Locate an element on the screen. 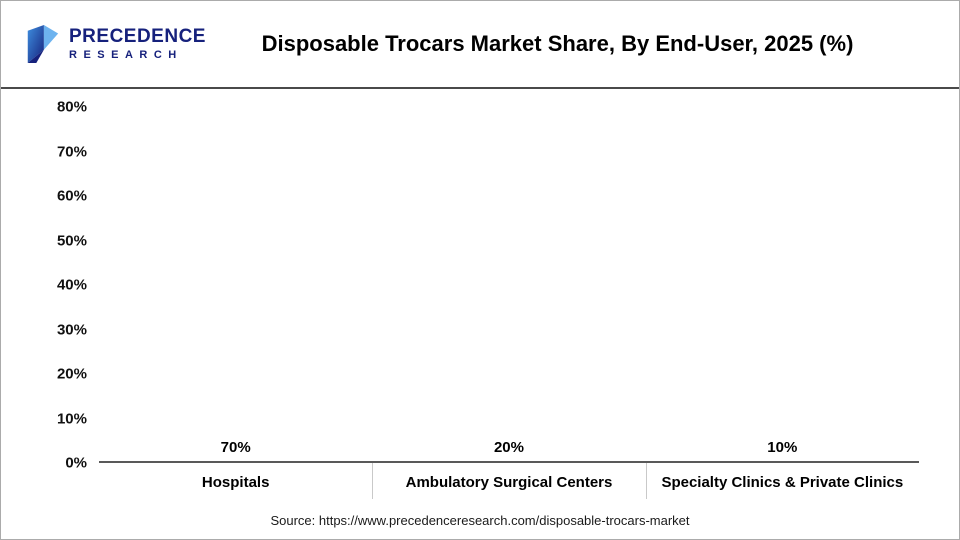  bar-stack: 70% is located at coordinates (235, 450).